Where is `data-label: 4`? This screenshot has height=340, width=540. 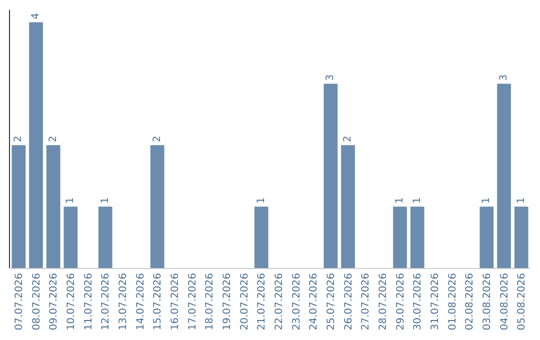 data-label: 4 is located at coordinates (36, 16).